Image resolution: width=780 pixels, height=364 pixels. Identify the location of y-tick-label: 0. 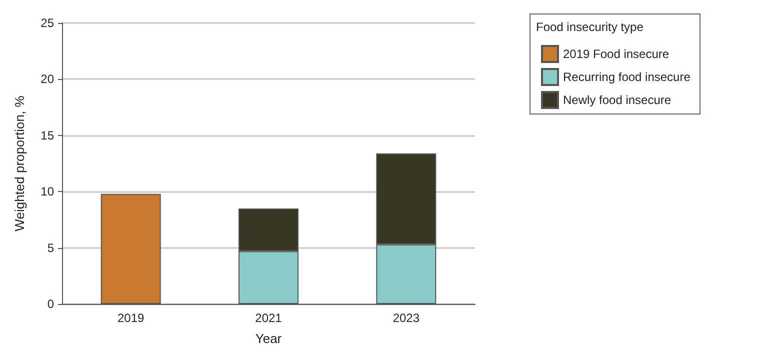
(50, 304).